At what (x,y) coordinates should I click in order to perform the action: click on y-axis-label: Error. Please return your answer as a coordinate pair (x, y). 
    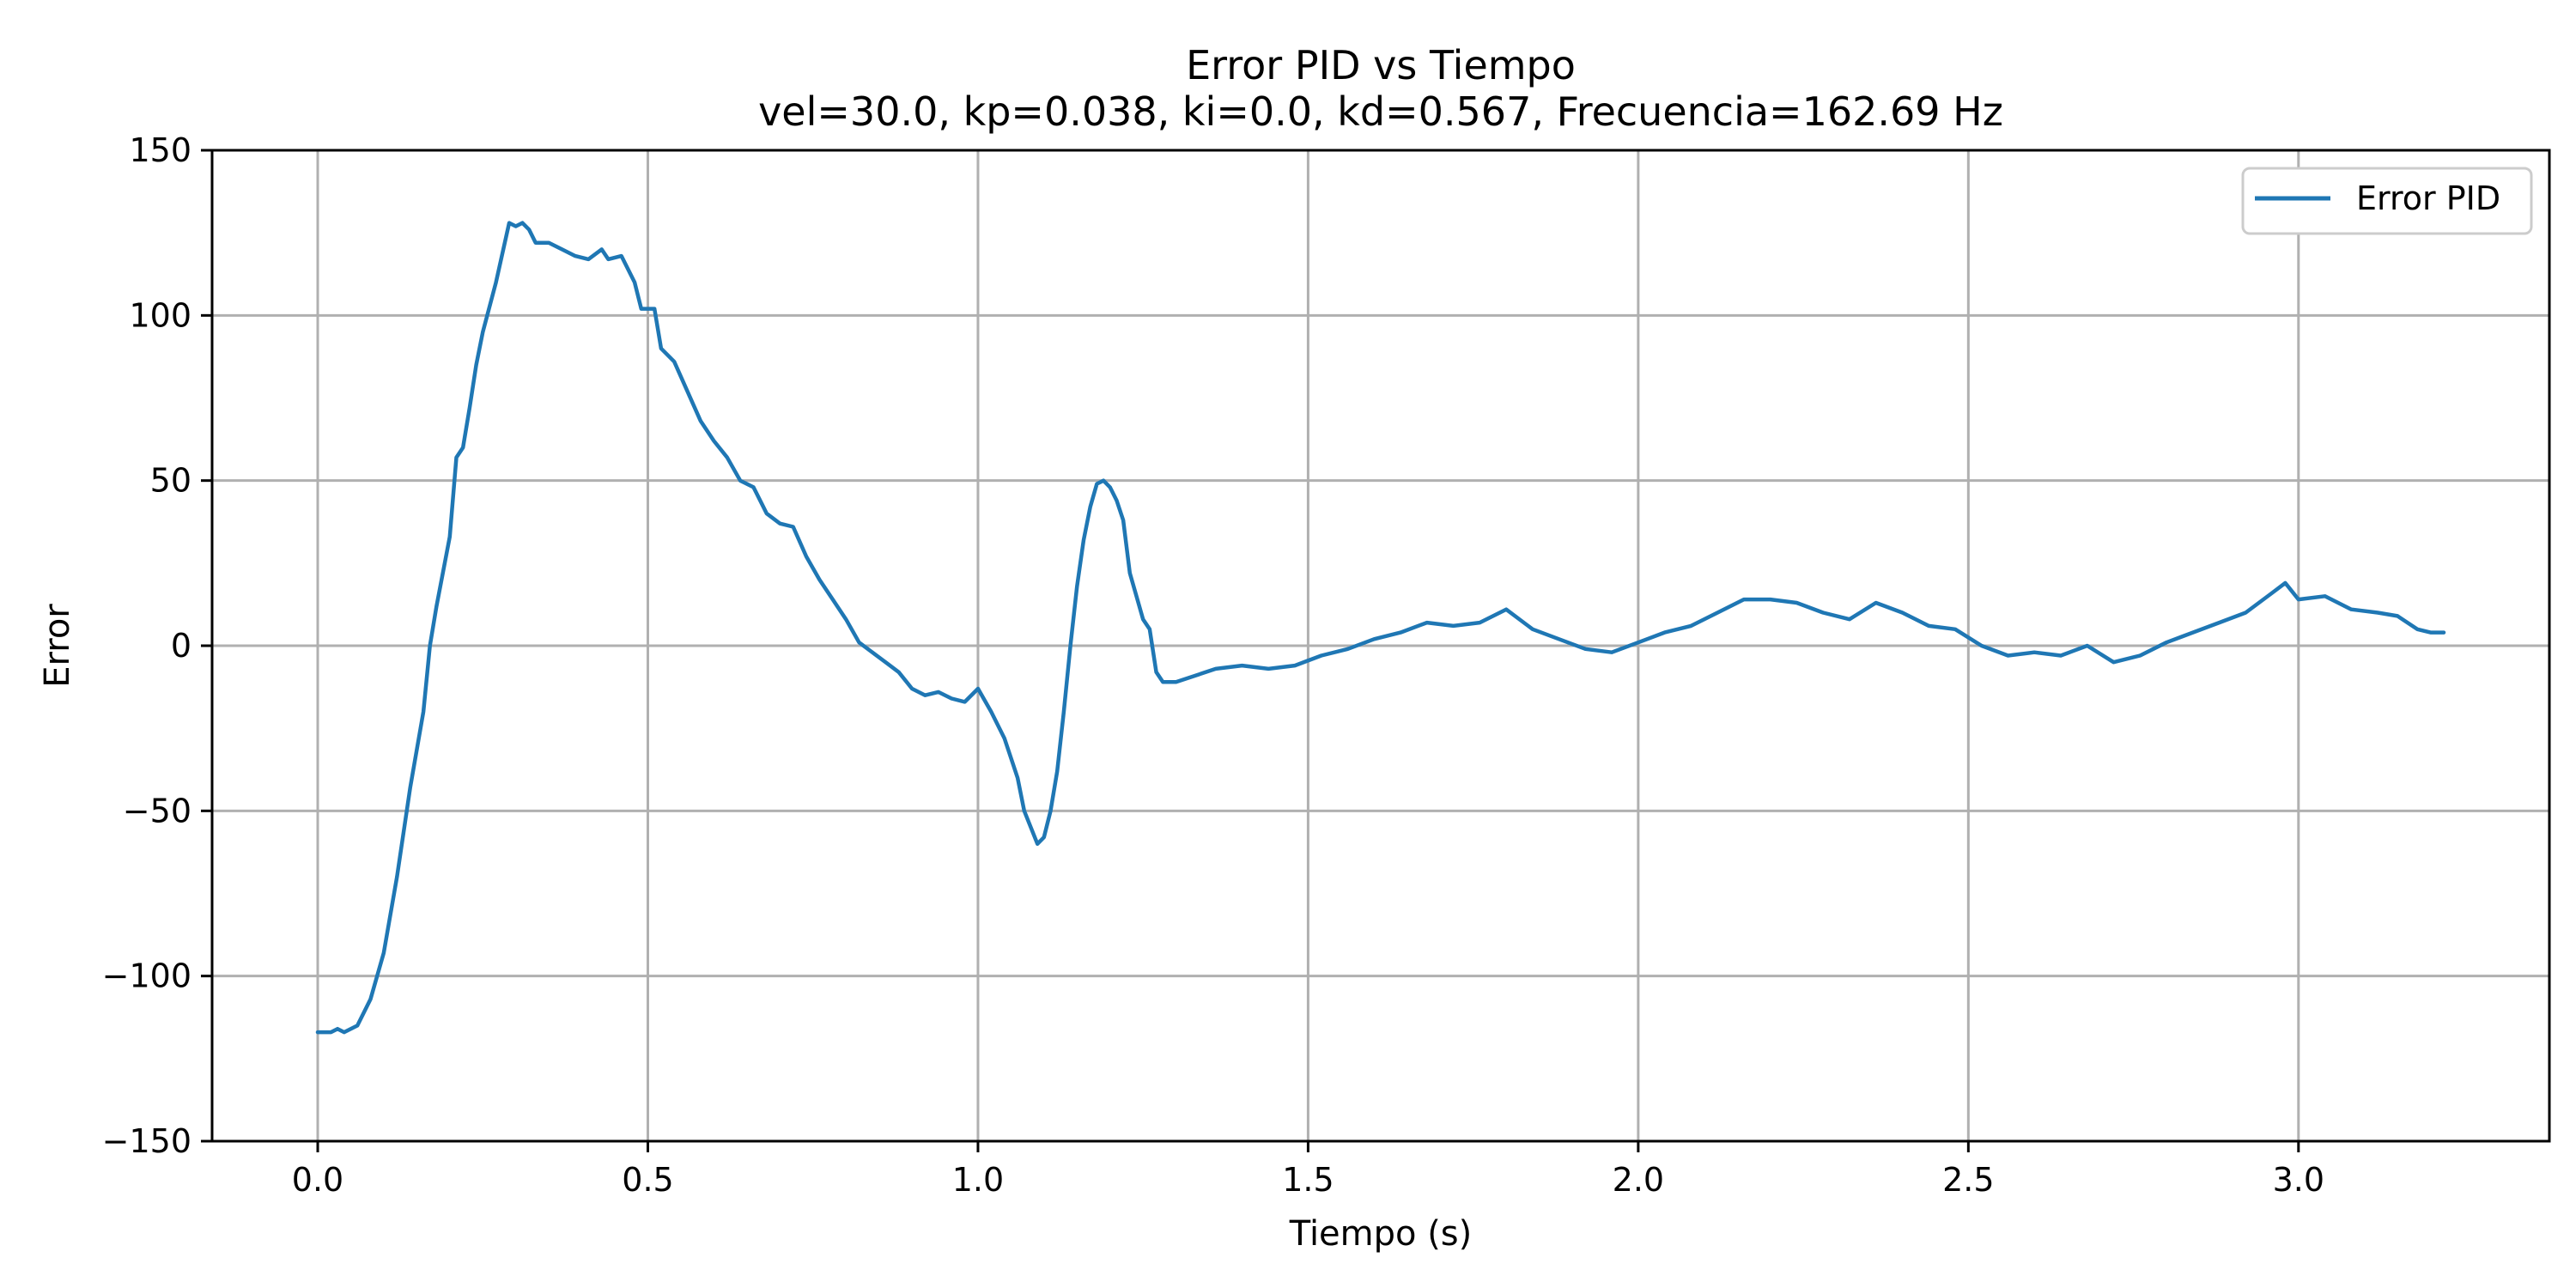
    Looking at the image, I should click on (58, 646).